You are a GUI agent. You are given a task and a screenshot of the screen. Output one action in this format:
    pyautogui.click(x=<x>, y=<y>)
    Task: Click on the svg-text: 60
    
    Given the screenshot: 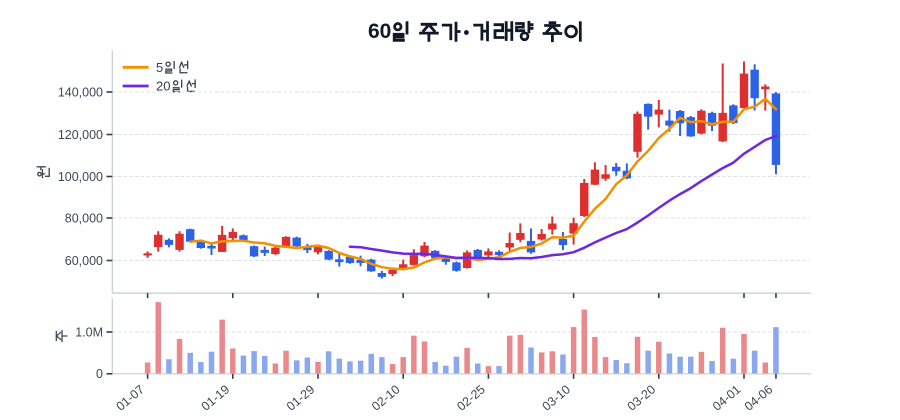 What is the action you would take?
    pyautogui.click(x=379, y=31)
    